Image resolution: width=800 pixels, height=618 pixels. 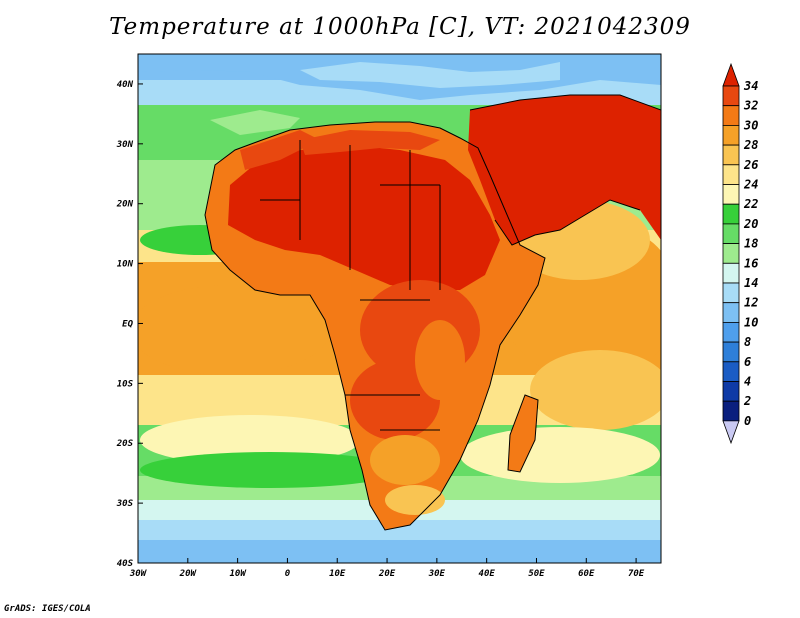 What do you see at coordinates (747, 382) in the screenshot?
I see `colorbar-label: 4` at bounding box center [747, 382].